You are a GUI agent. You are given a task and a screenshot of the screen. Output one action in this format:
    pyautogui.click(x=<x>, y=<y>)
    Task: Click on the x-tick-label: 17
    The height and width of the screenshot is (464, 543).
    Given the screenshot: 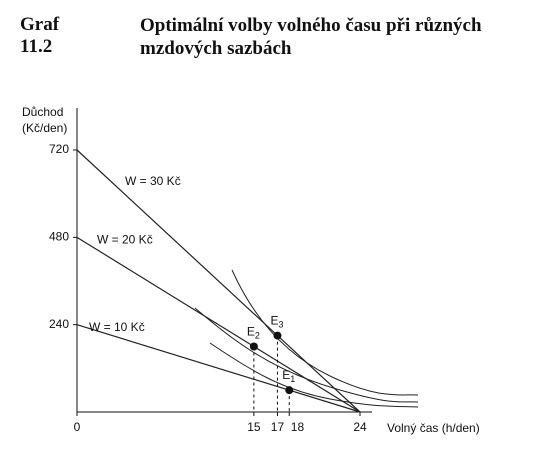 What is the action you would take?
    pyautogui.click(x=278, y=427)
    